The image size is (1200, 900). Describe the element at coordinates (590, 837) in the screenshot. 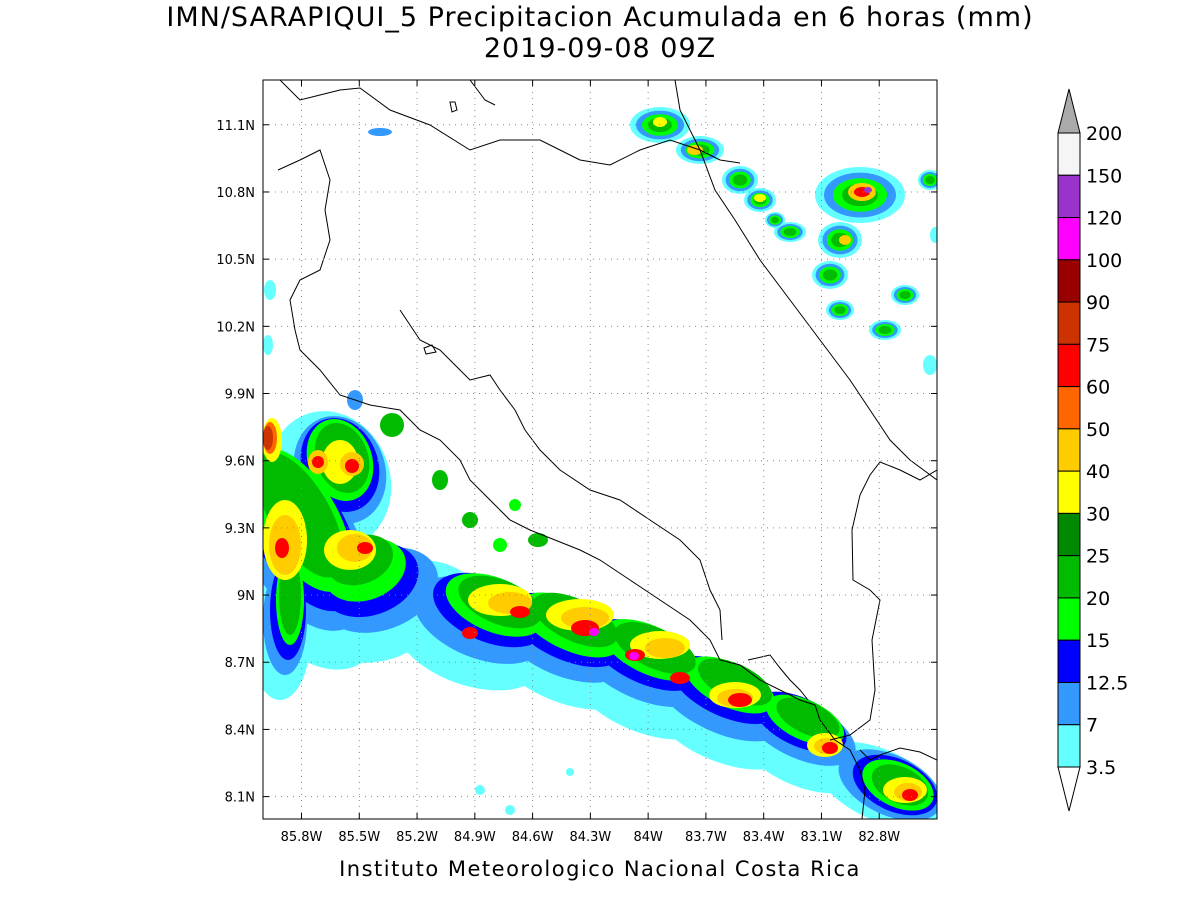

I see `x-tick-label: 84.3W` at that location.